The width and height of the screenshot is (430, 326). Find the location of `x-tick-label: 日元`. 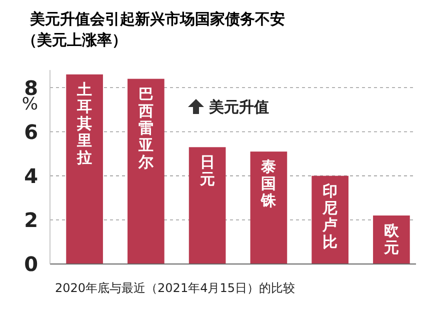

x-tick-label: 日元 is located at coordinates (206, 170).